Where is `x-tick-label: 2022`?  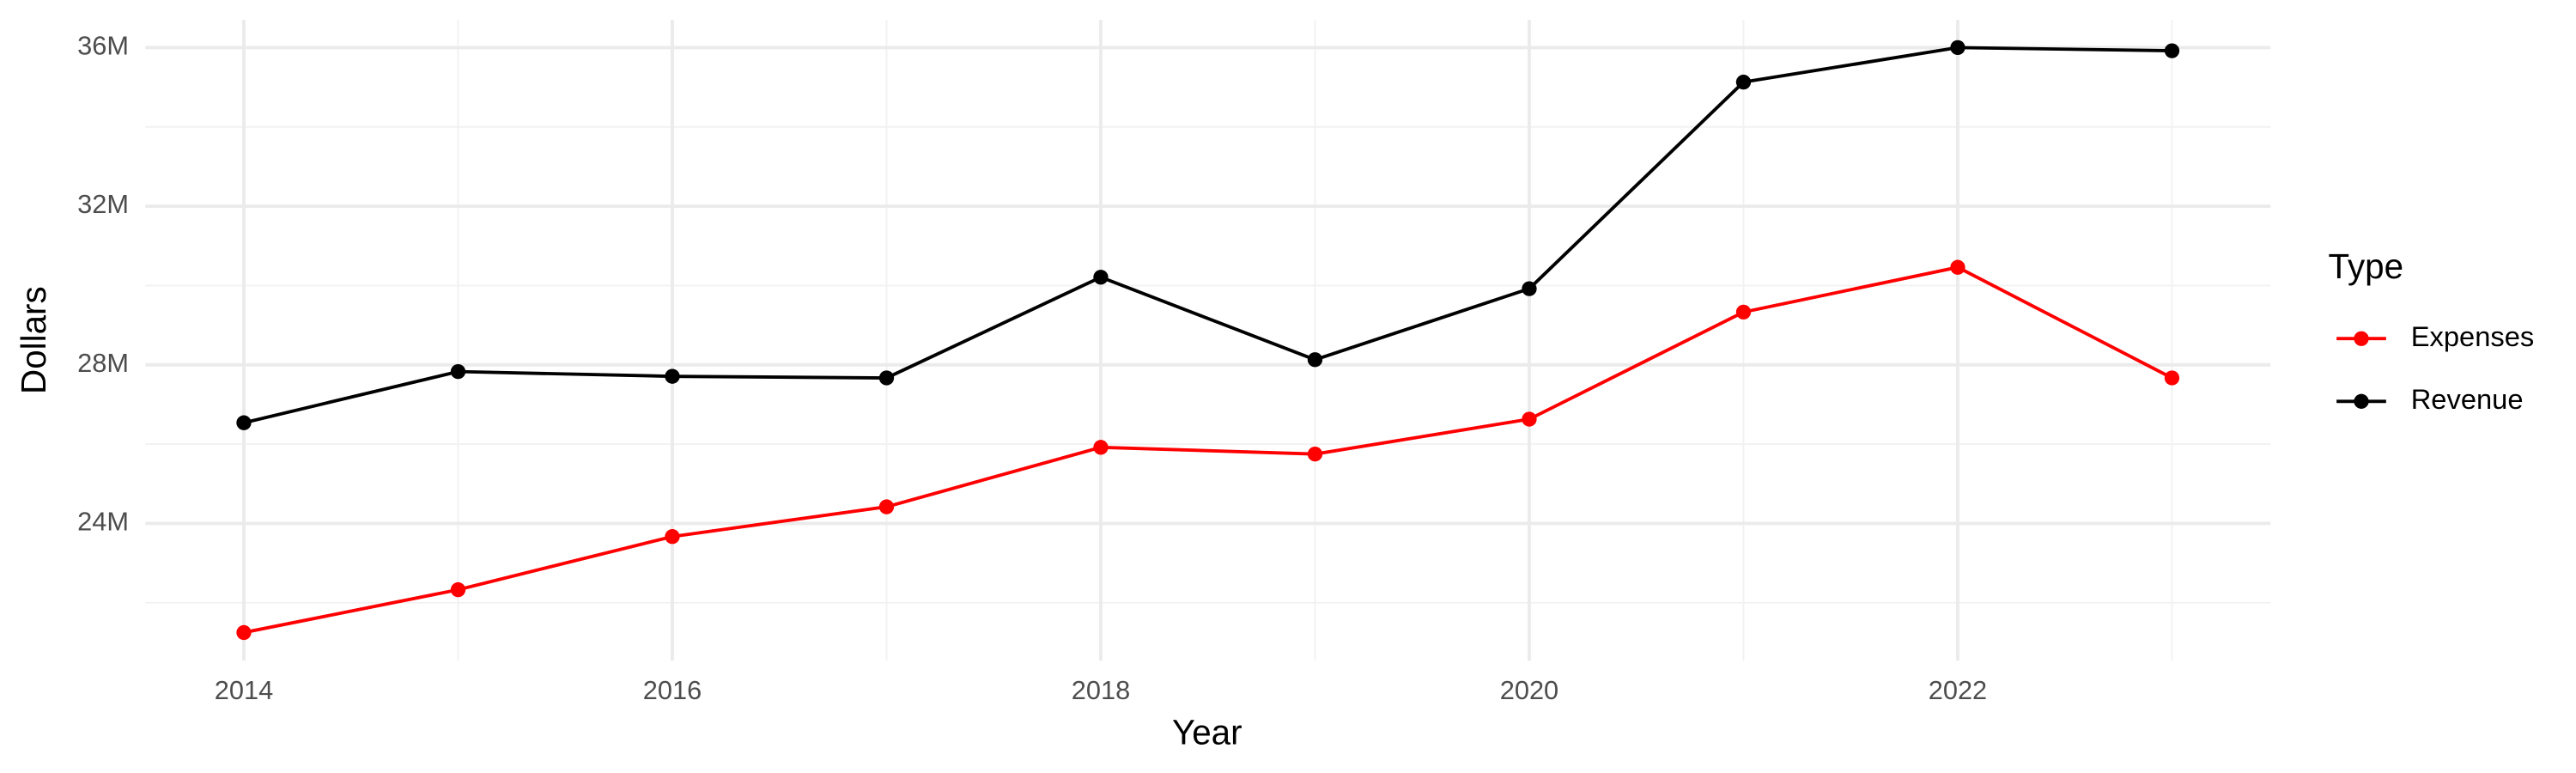
x-tick-label: 2022 is located at coordinates (1958, 690).